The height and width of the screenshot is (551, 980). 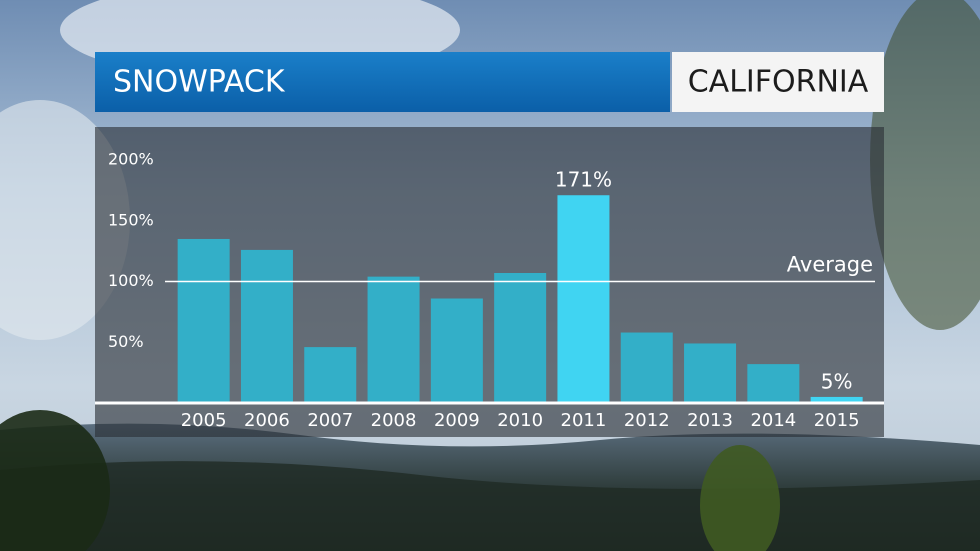 I want to click on value-label: 5%, so click(x=837, y=381).